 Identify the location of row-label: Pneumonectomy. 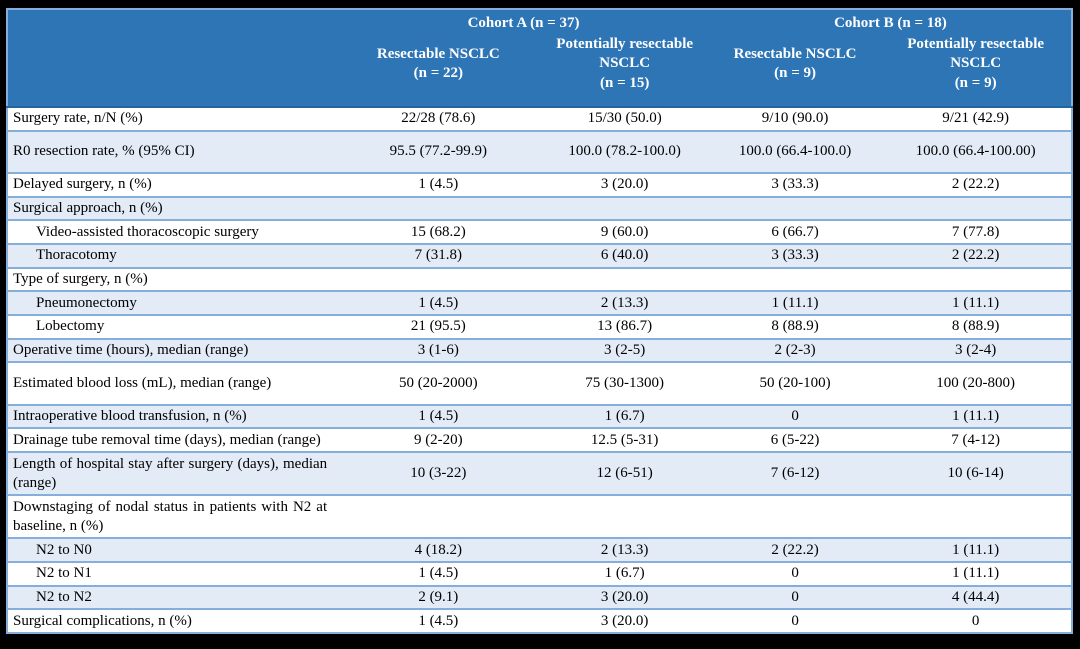
(172, 302).